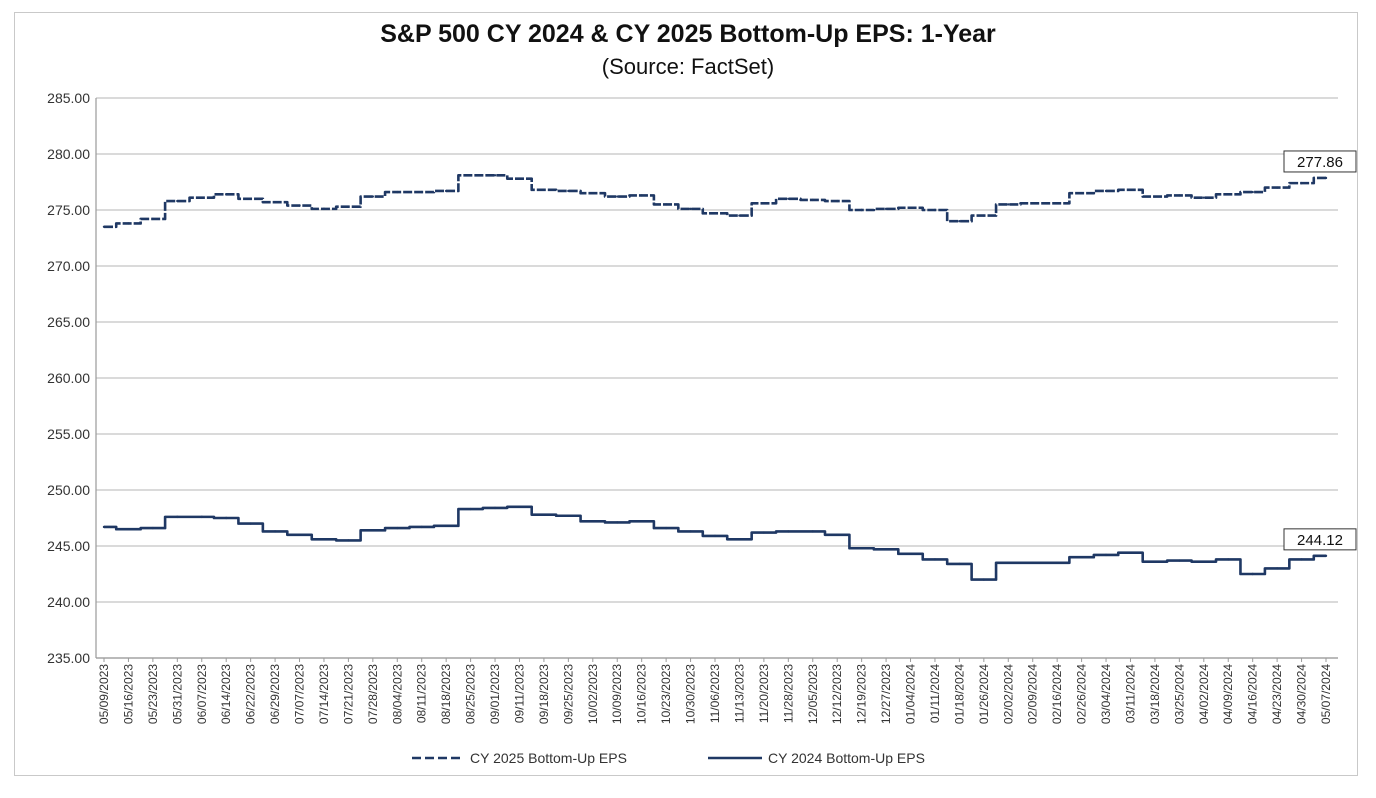 The width and height of the screenshot is (1376, 798). Describe the element at coordinates (68, 378) in the screenshot. I see `y-tick-label: 260.00` at that location.